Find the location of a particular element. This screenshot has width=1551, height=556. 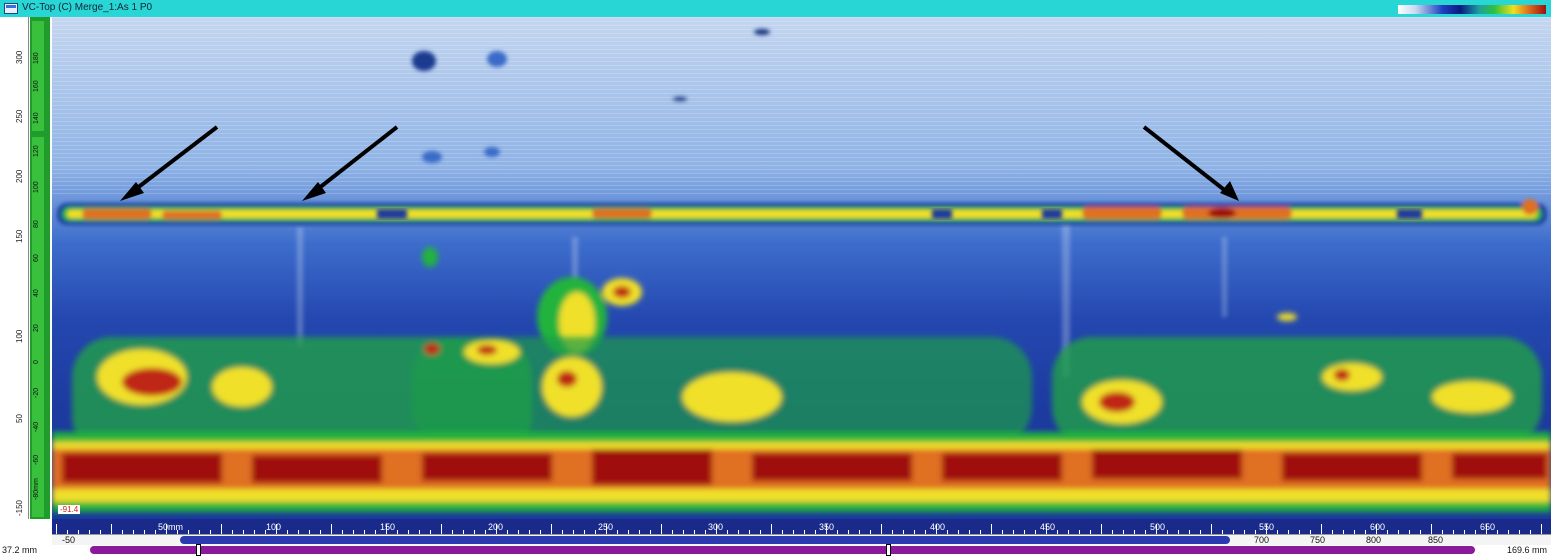

green-range-segment is located at coordinates (38, 327).